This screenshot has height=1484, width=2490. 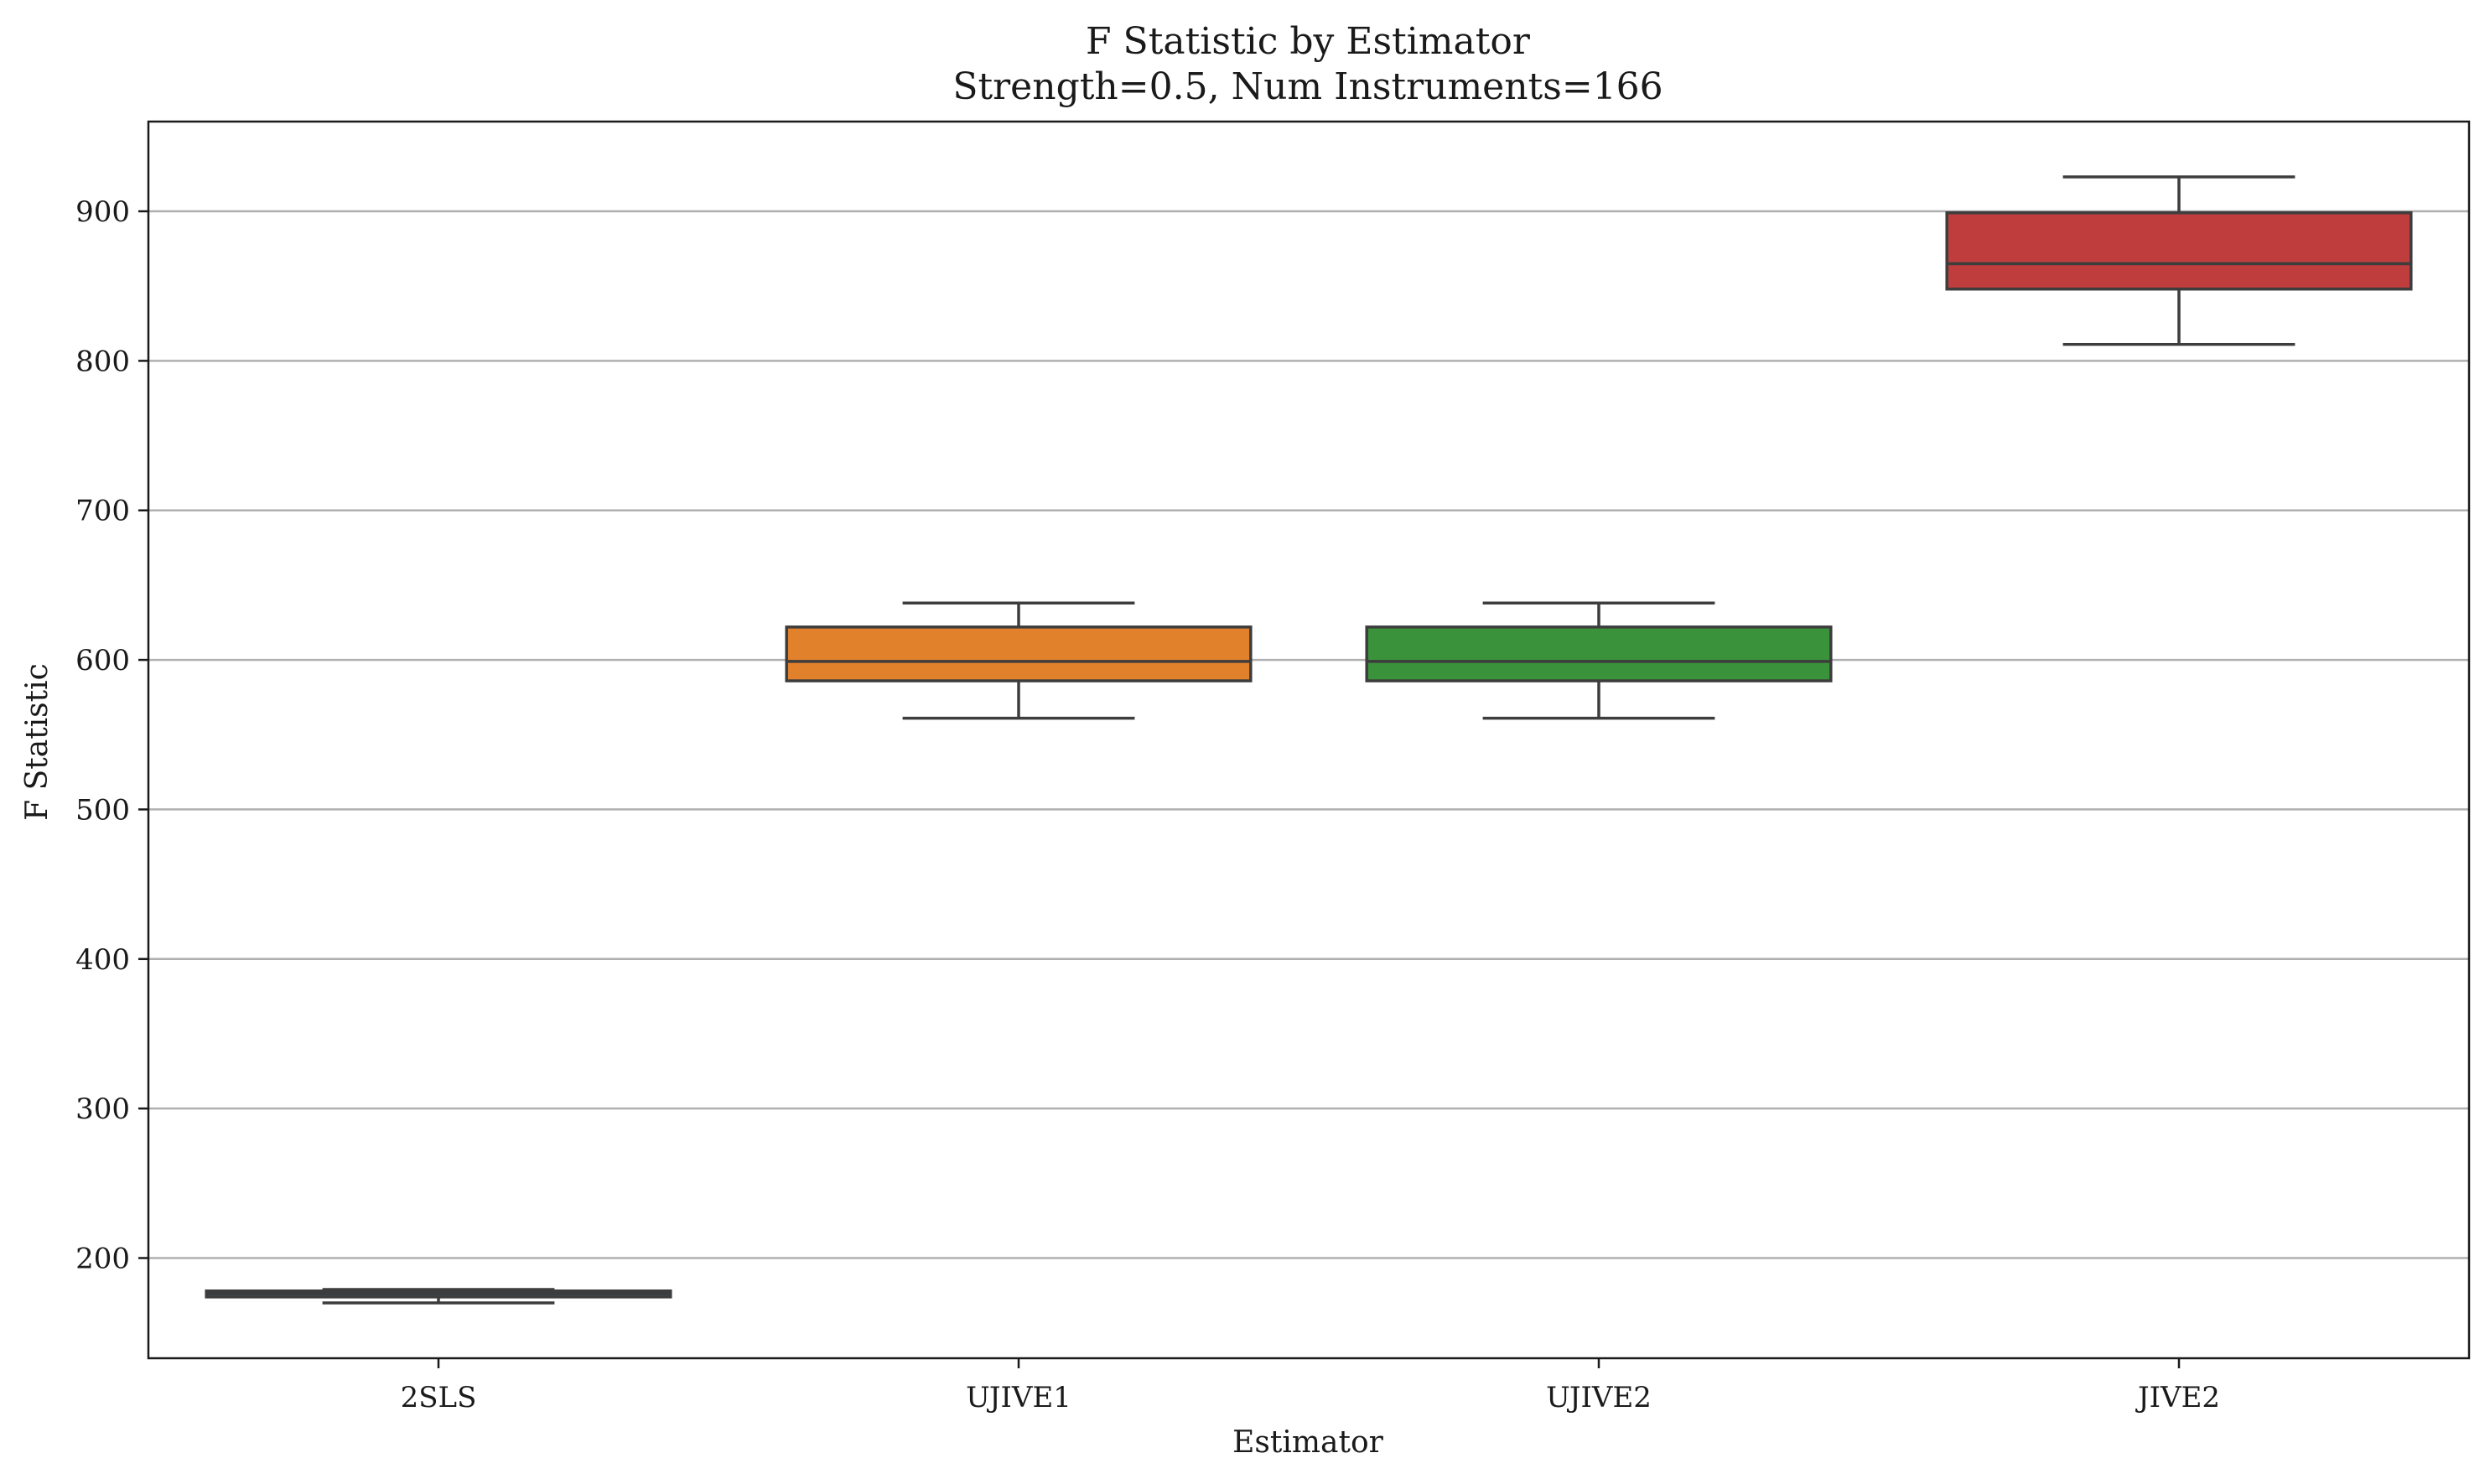 I want to click on y-axis-label: F Statistic, so click(x=37, y=742).